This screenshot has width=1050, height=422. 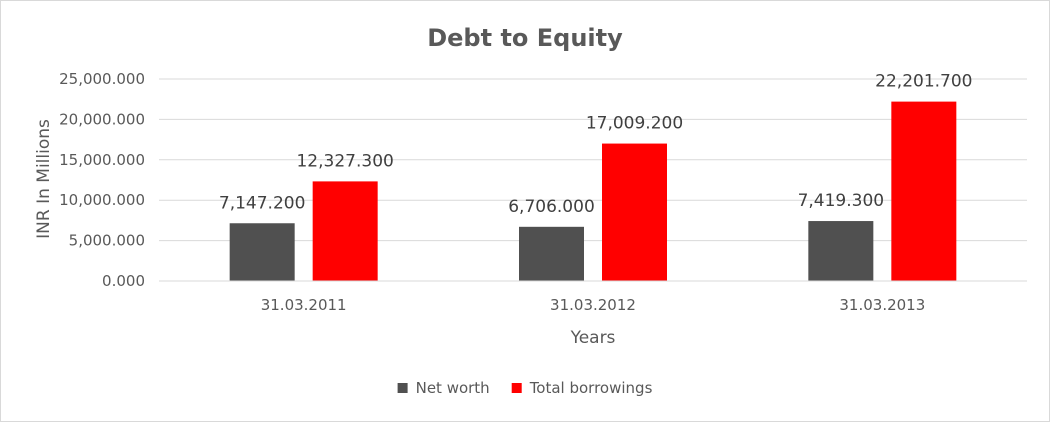 What do you see at coordinates (262, 203) in the screenshot?
I see `data-label: 7,147.200` at bounding box center [262, 203].